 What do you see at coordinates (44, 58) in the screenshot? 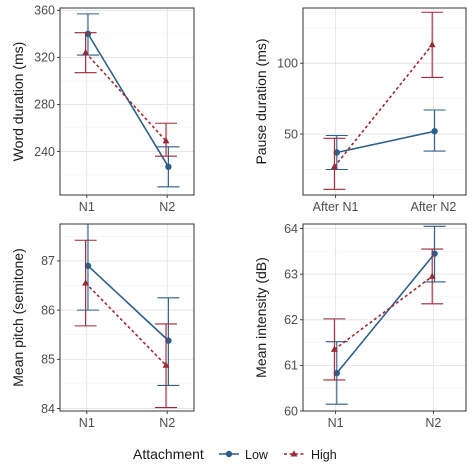
I see `y-tick-label: 320` at bounding box center [44, 58].